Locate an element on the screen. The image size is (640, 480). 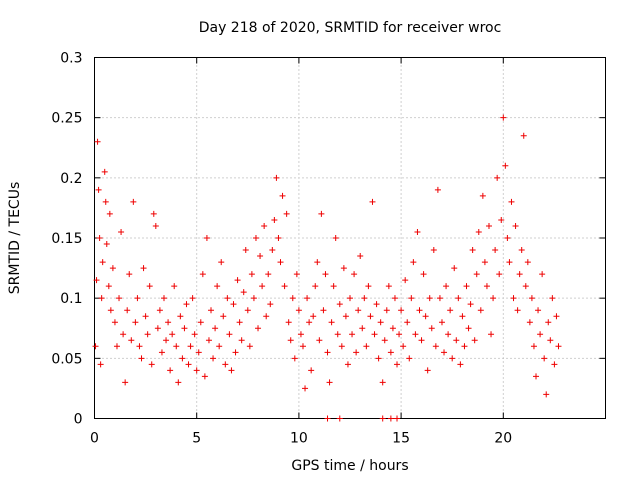
y-tick-label: 0 is located at coordinates (78, 420).